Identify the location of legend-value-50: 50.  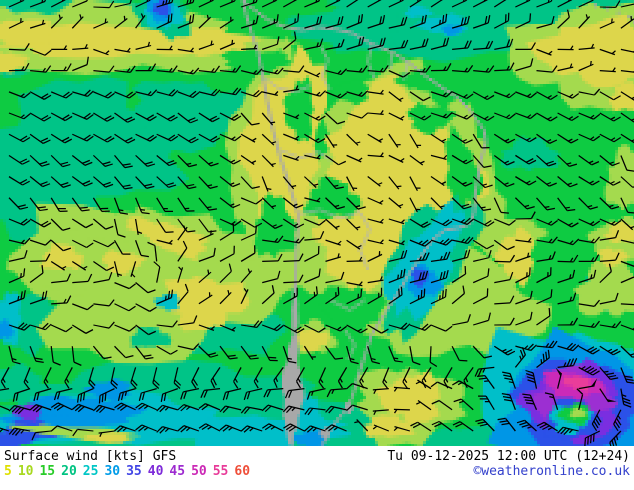
(199, 471).